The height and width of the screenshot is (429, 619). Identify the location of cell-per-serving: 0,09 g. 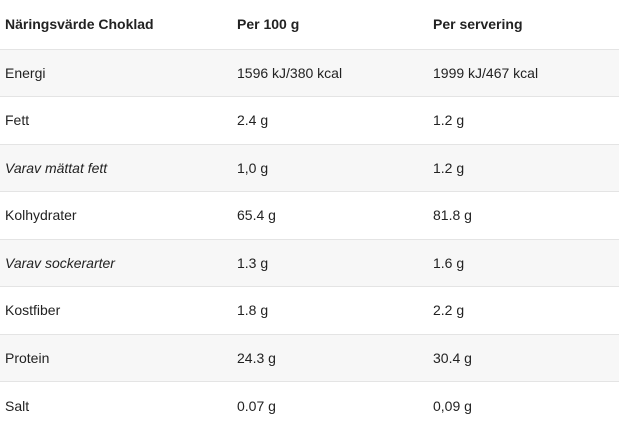
(523, 405).